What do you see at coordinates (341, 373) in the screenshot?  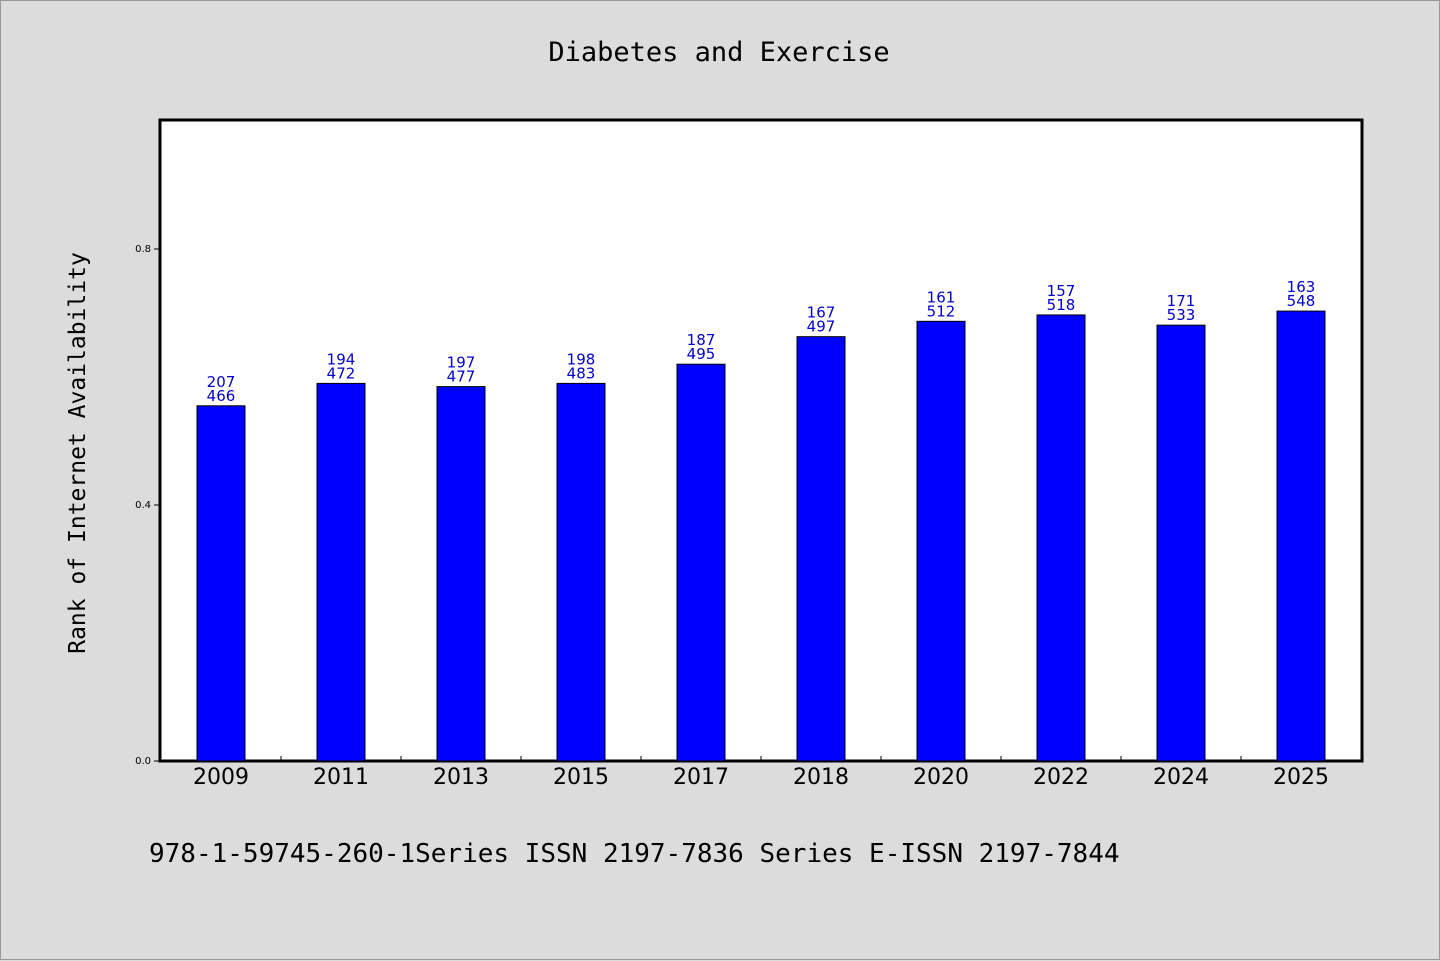 I see `data-label-bottom: 472` at bounding box center [341, 373].